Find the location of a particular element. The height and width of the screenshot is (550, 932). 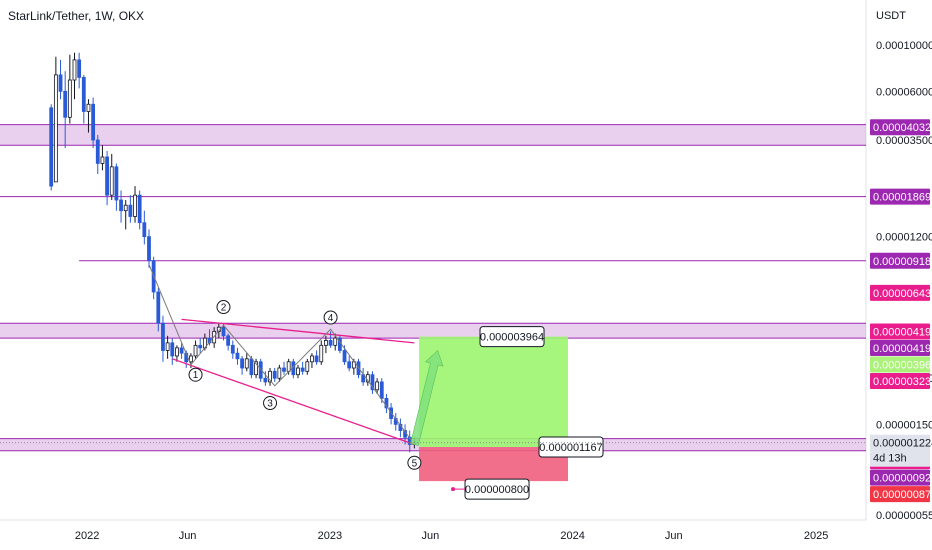

stop-callout: 0.000000800 is located at coordinates (490, 489).